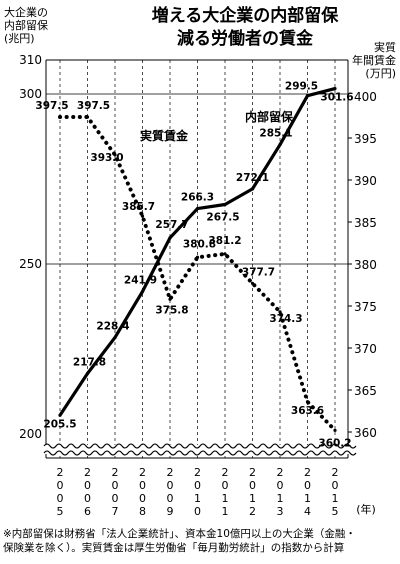 This screenshot has height=564, width=400. I want to click on reserve-label-2008: 241.9, so click(140, 281).